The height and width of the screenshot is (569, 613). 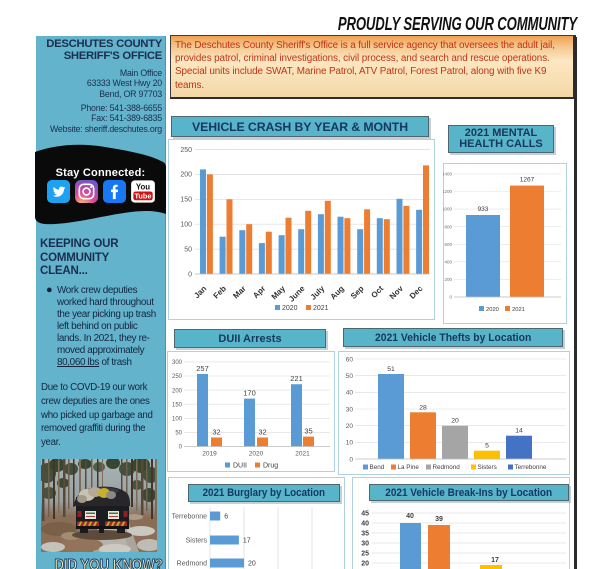 What do you see at coordinates (350, 359) in the screenshot?
I see `svg-text: 60` at bounding box center [350, 359].